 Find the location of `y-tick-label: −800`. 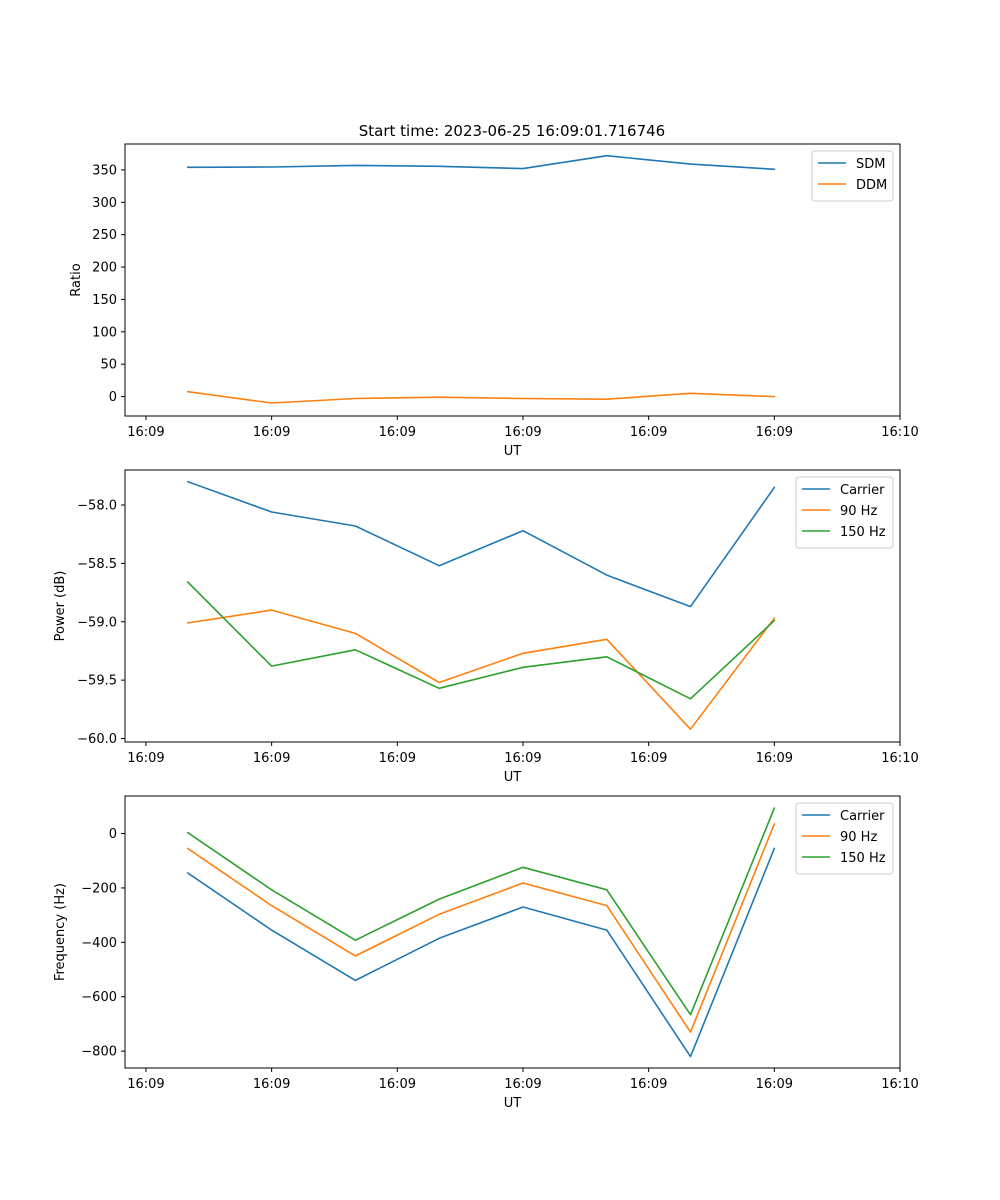

y-tick-label: −800 is located at coordinates (99, 1052).